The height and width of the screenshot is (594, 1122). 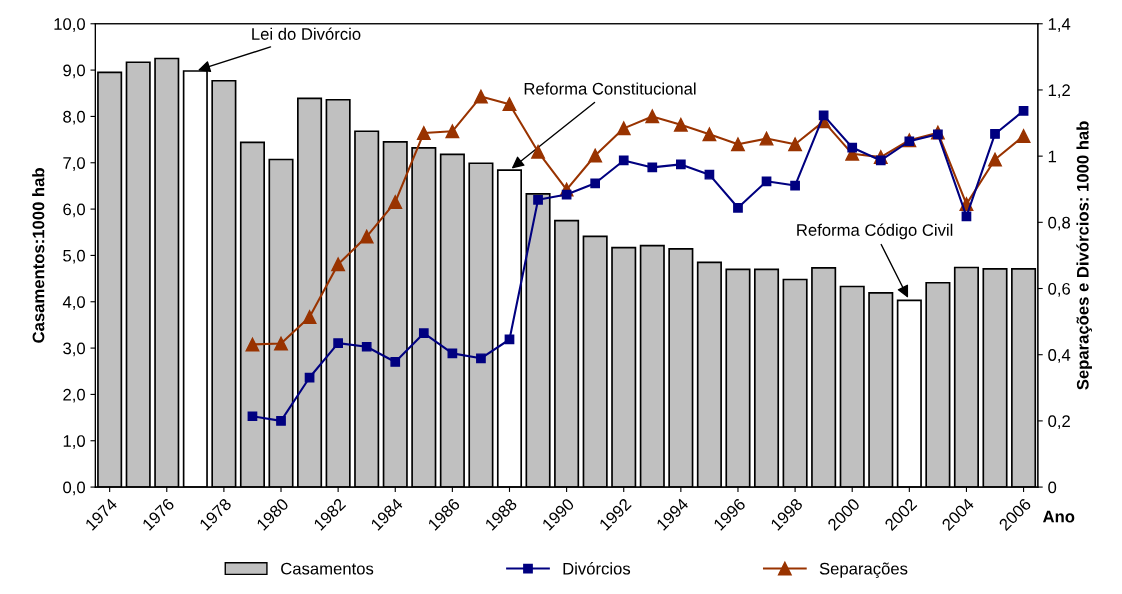 What do you see at coordinates (74, 164) in the screenshot?
I see `y-tick-label: 7,0` at bounding box center [74, 164].